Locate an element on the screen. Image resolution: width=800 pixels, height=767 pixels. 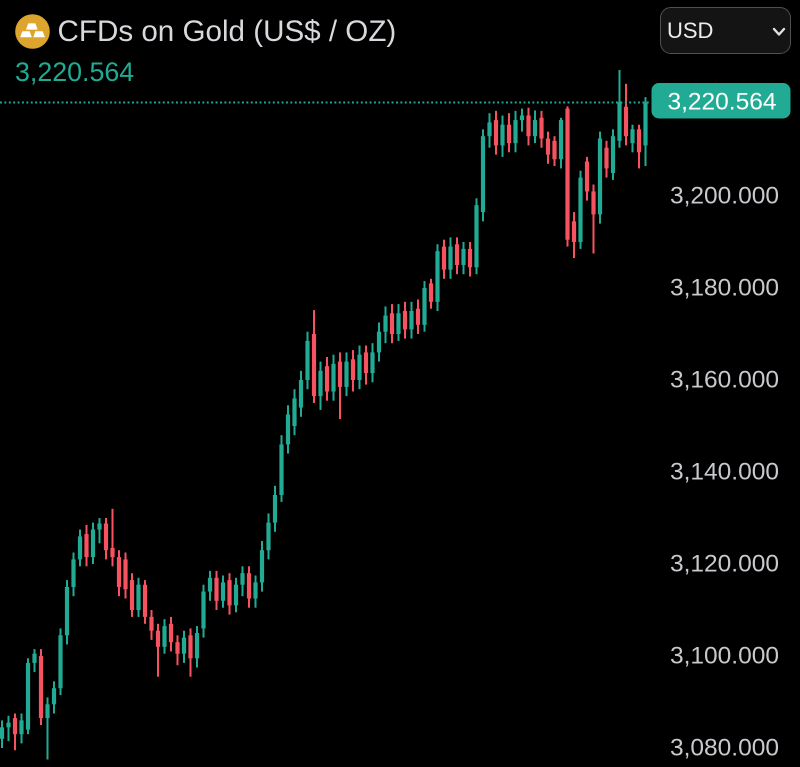
svg-text: 3,100.000 is located at coordinates (724, 656).